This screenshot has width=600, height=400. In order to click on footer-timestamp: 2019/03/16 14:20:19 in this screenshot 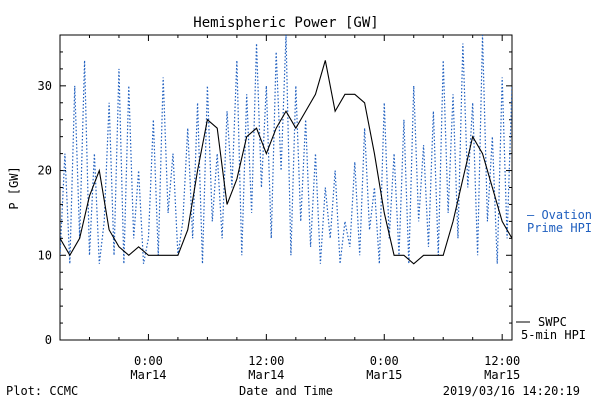, I will do `click(511, 391)`.